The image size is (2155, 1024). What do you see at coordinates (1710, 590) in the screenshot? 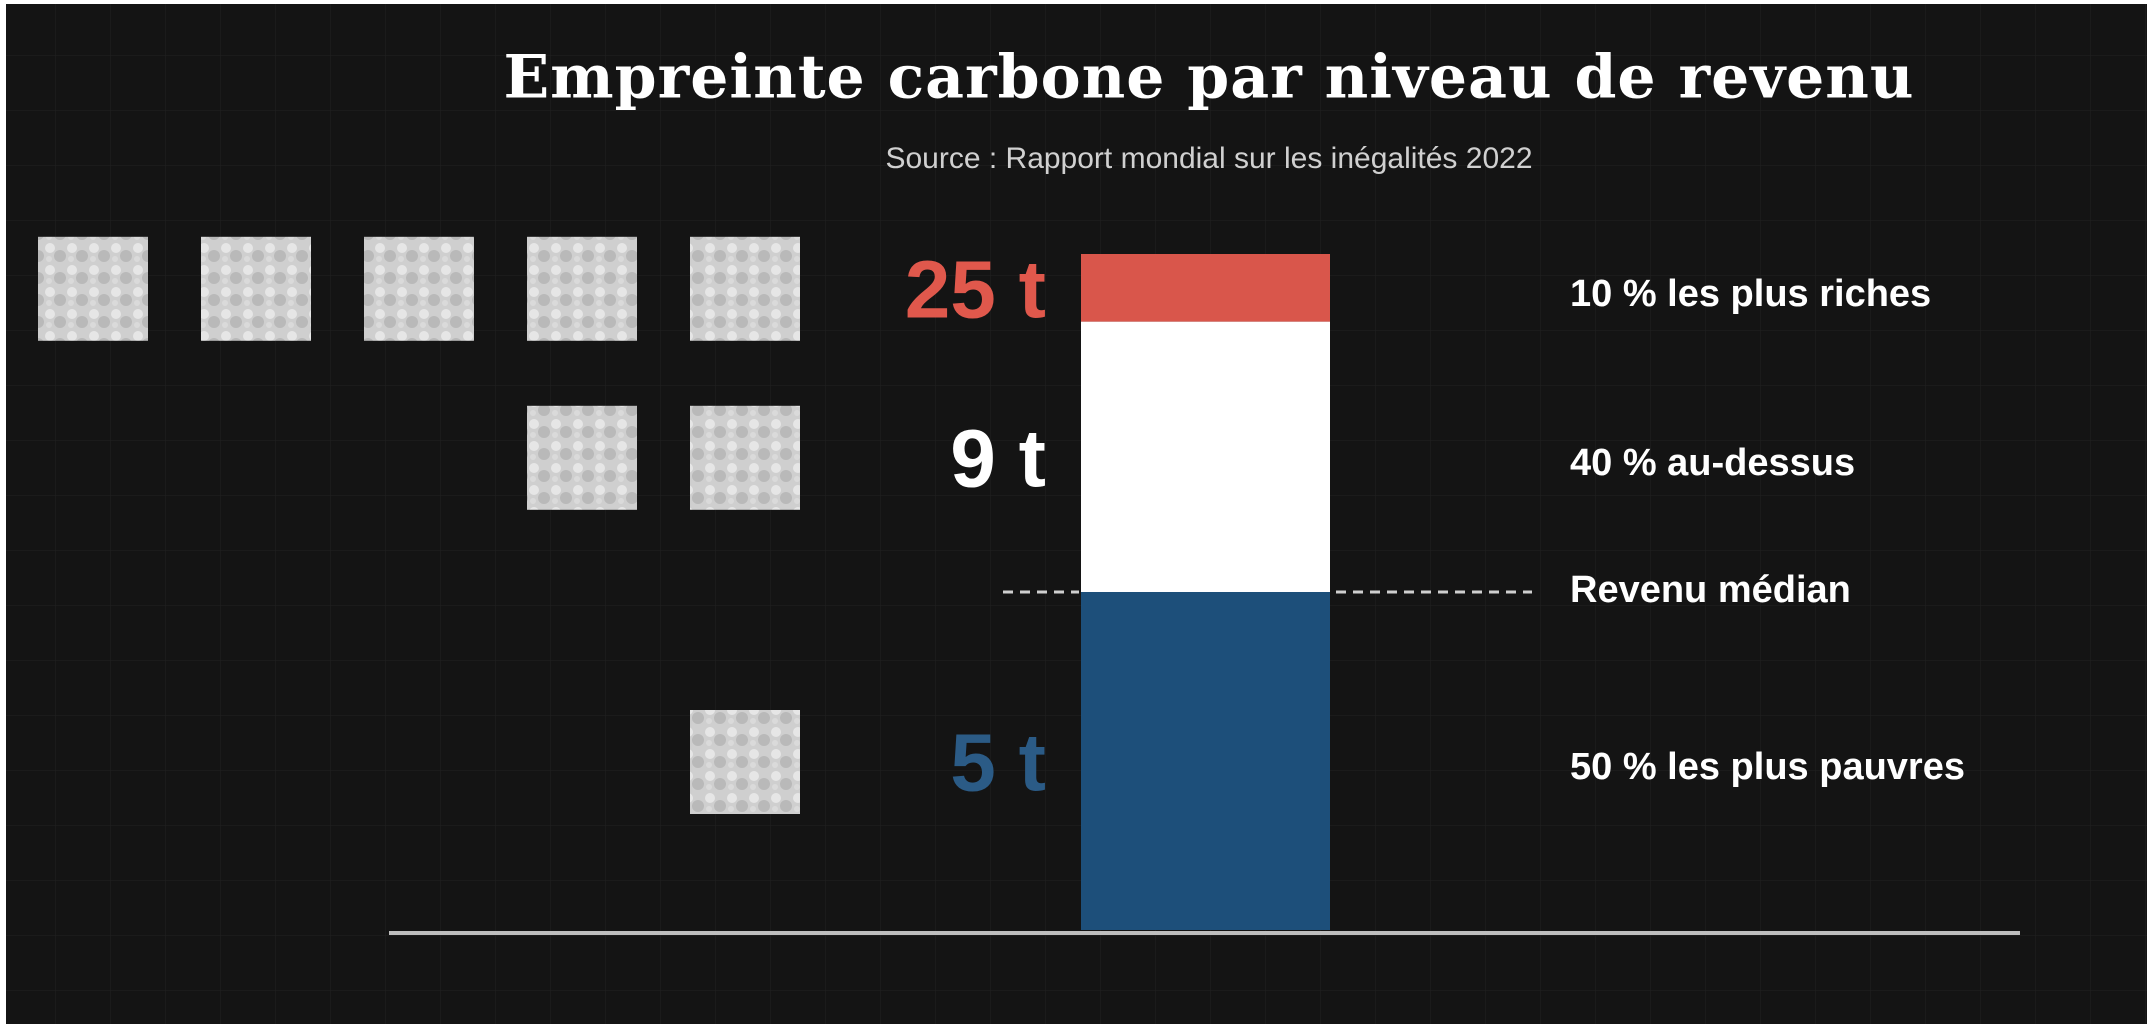
I see `median-label: Revenu médian` at bounding box center [1710, 590].